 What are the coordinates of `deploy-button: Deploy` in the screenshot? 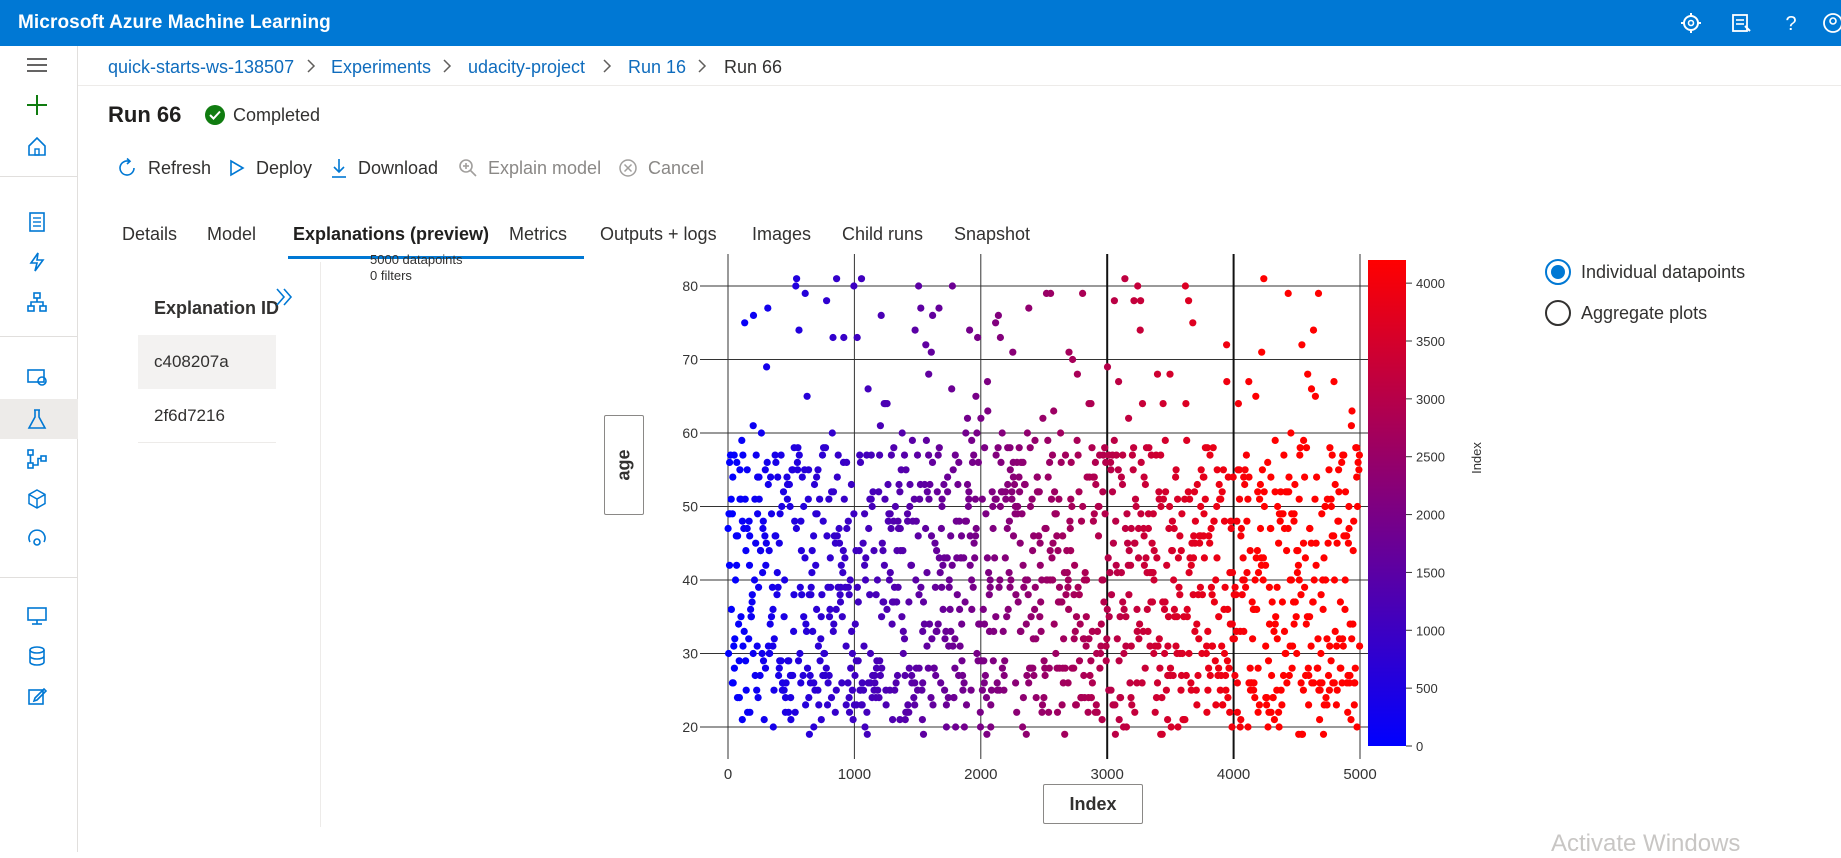 It's located at (270, 168).